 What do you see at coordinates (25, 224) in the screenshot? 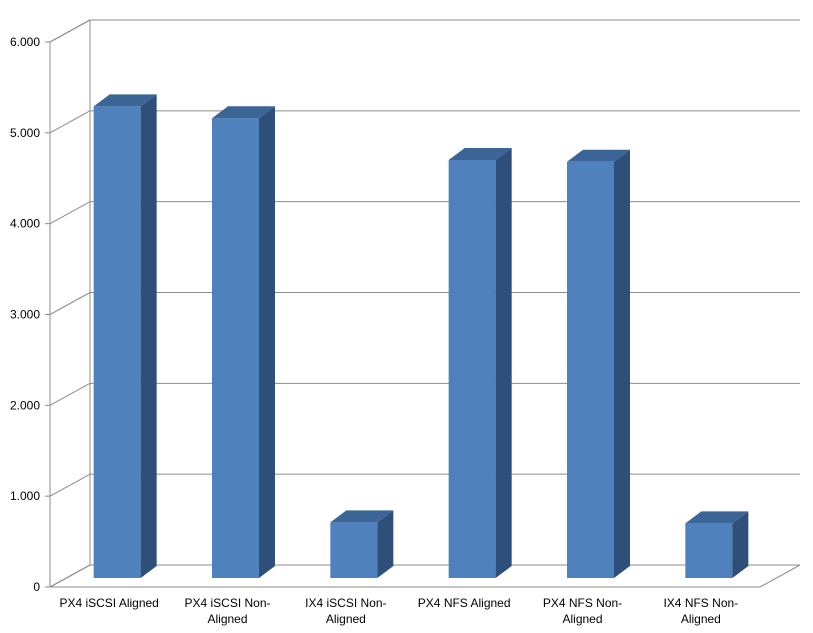
I see `y-tick-label: 4.000` at bounding box center [25, 224].